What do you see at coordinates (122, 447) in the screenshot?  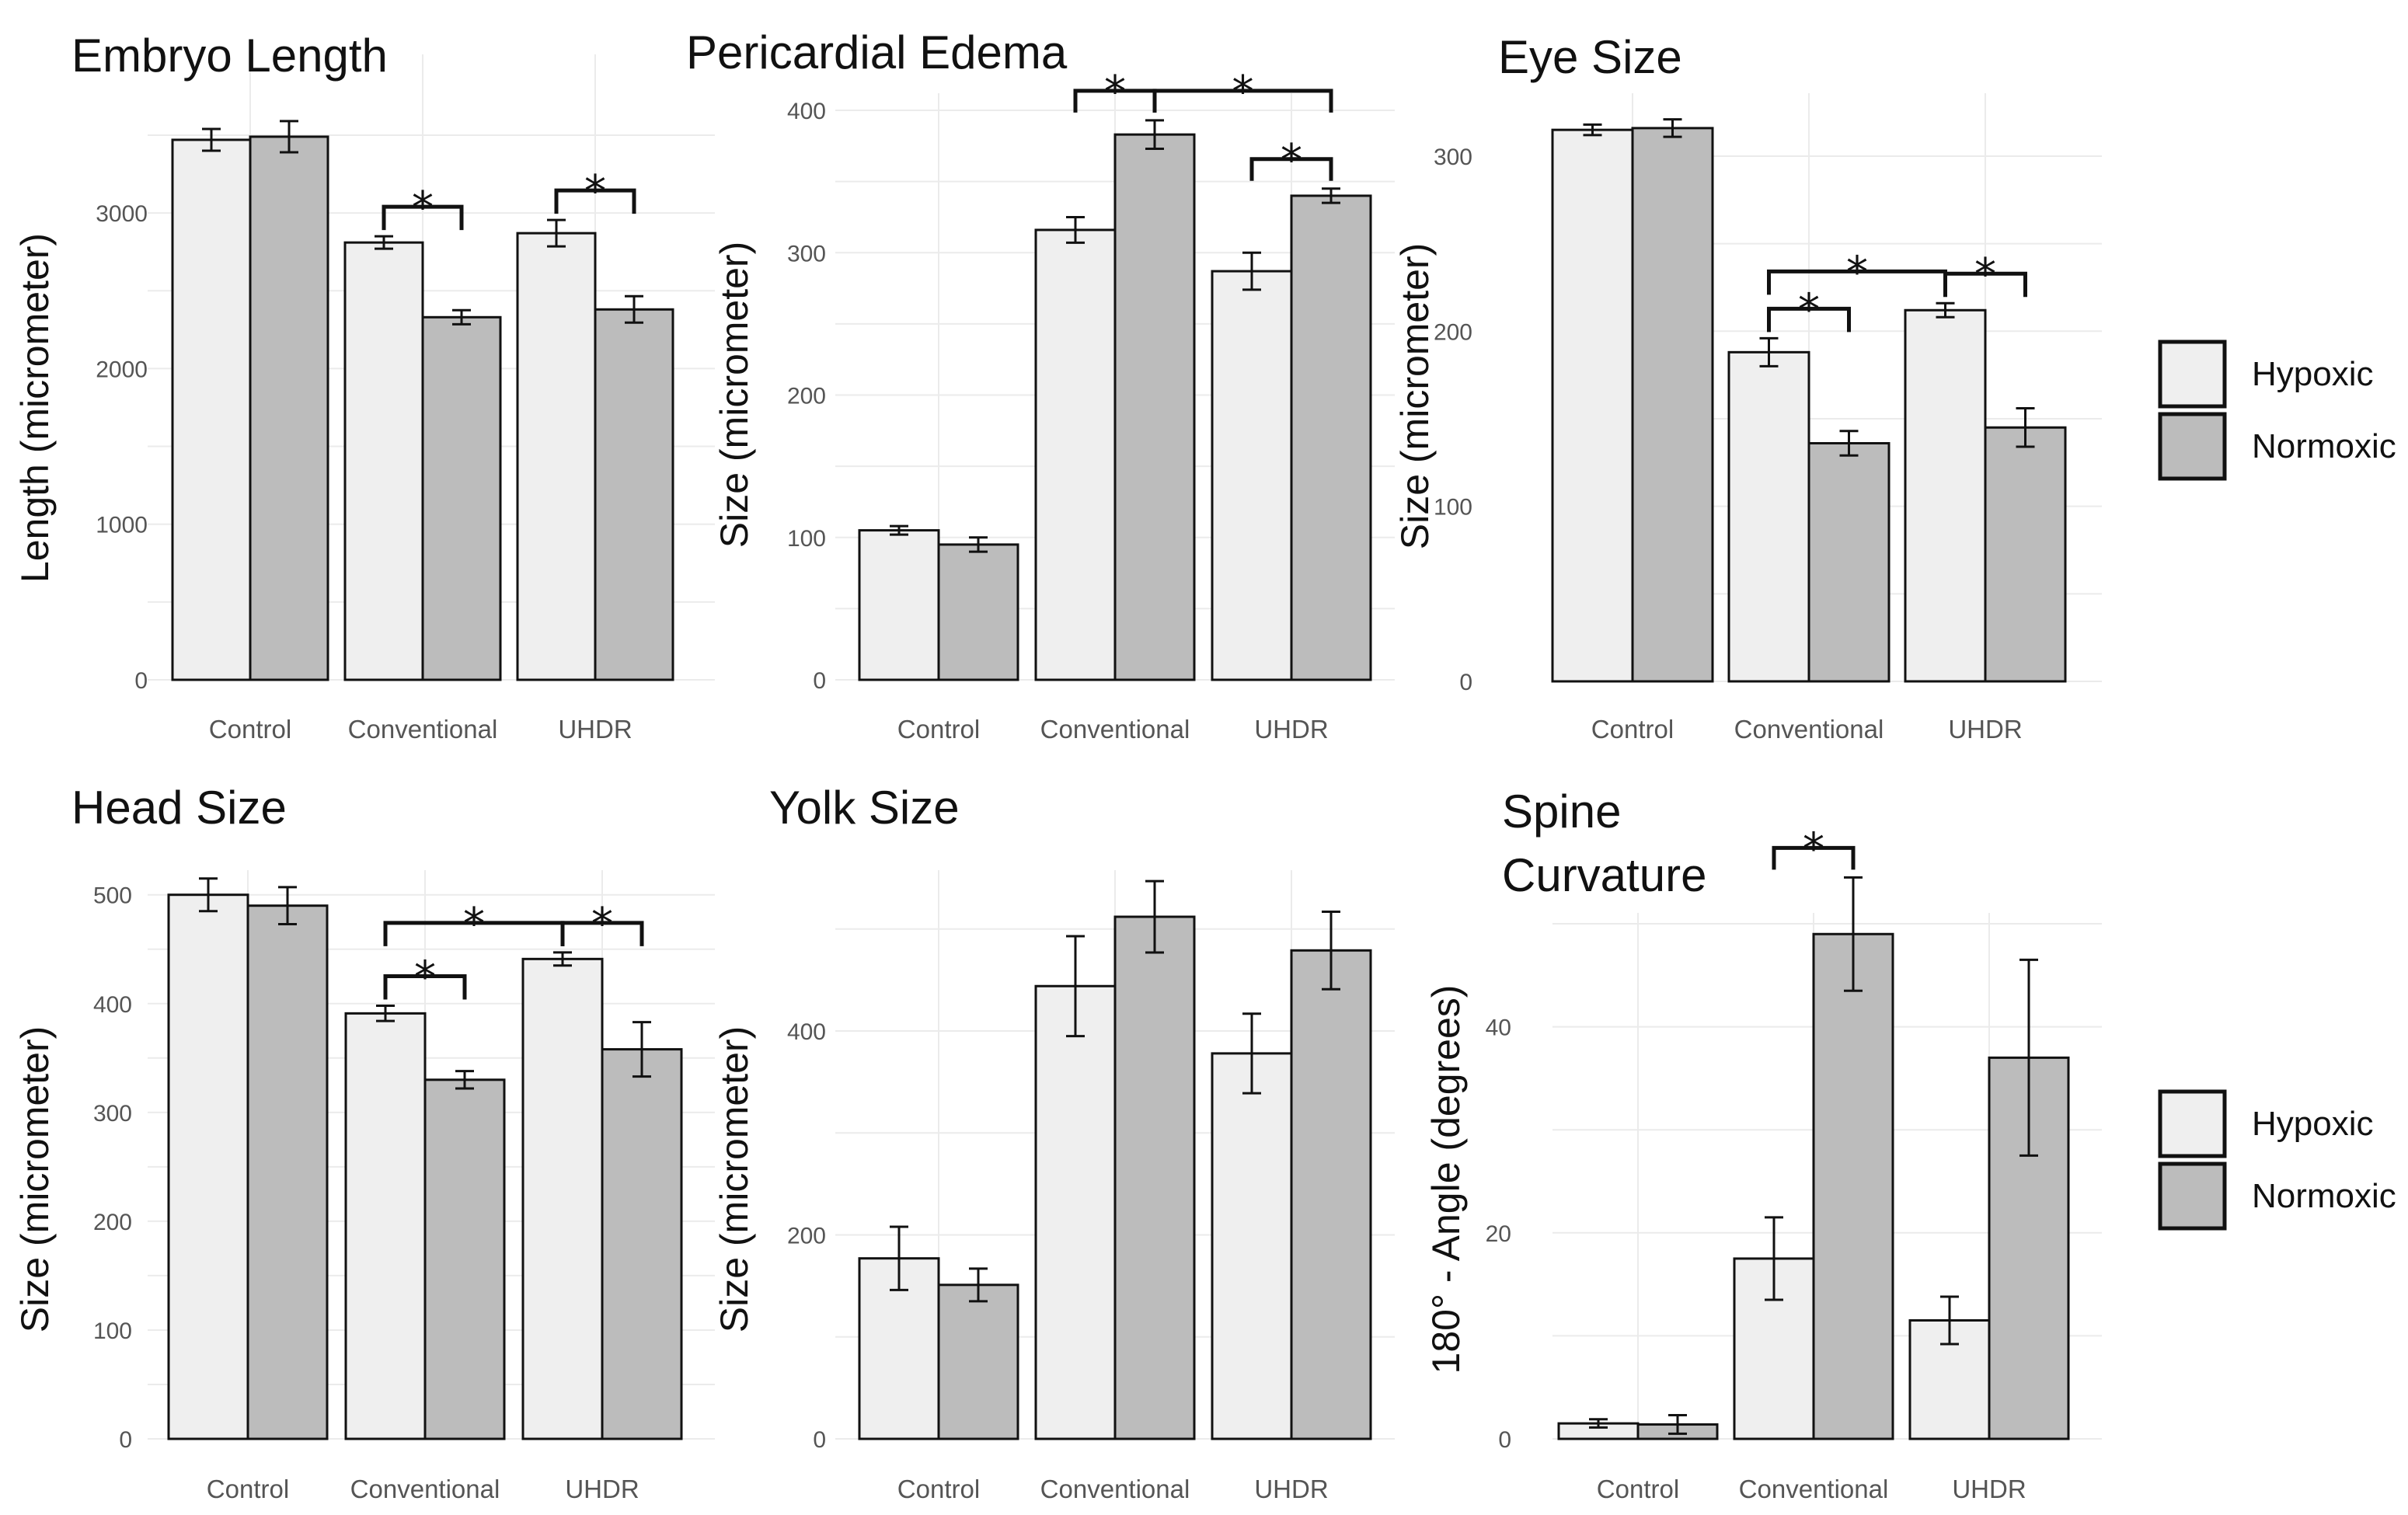 I see `y-tick-labels: 0 1000 2000 3000` at bounding box center [122, 447].